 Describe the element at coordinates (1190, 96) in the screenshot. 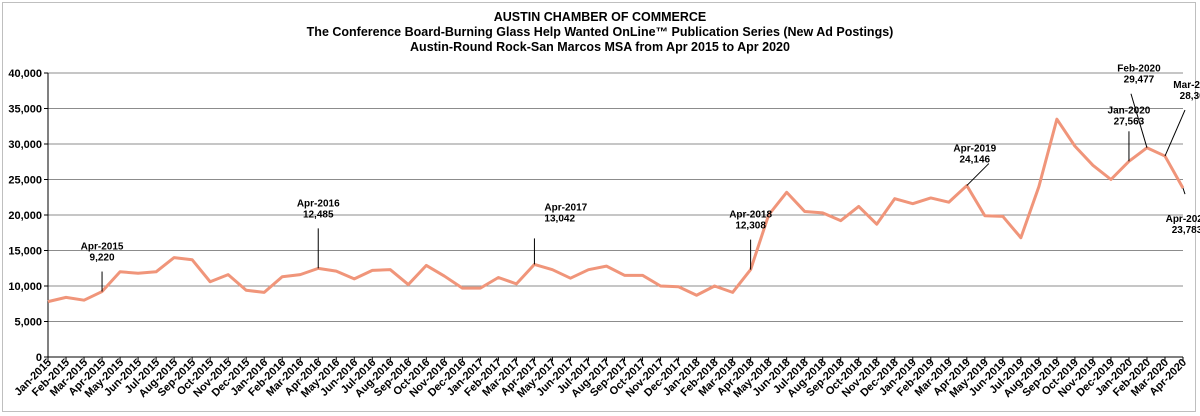

I see `annotation-value: 28,300` at that location.